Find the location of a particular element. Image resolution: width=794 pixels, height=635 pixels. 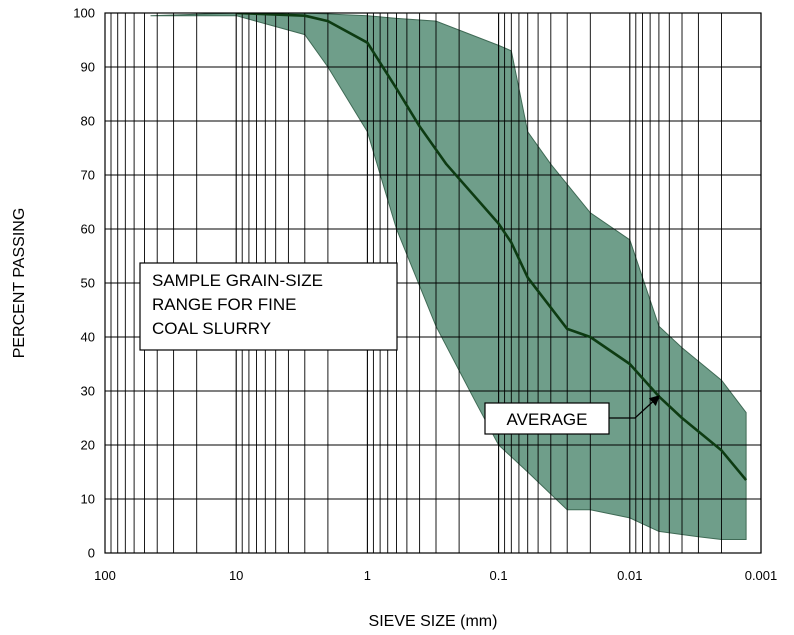

y-tick-label: 90 is located at coordinates (88, 67).